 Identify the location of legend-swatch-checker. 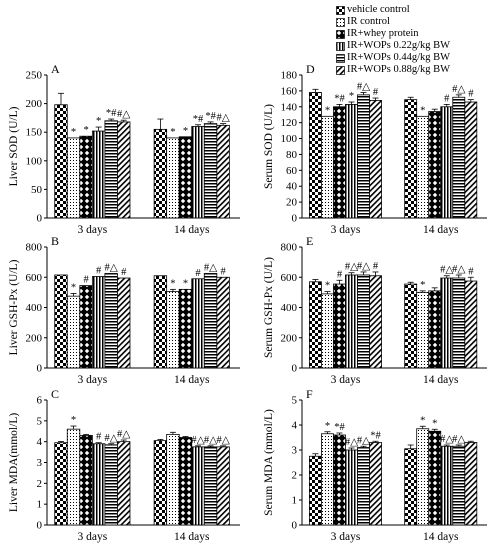
(340, 10).